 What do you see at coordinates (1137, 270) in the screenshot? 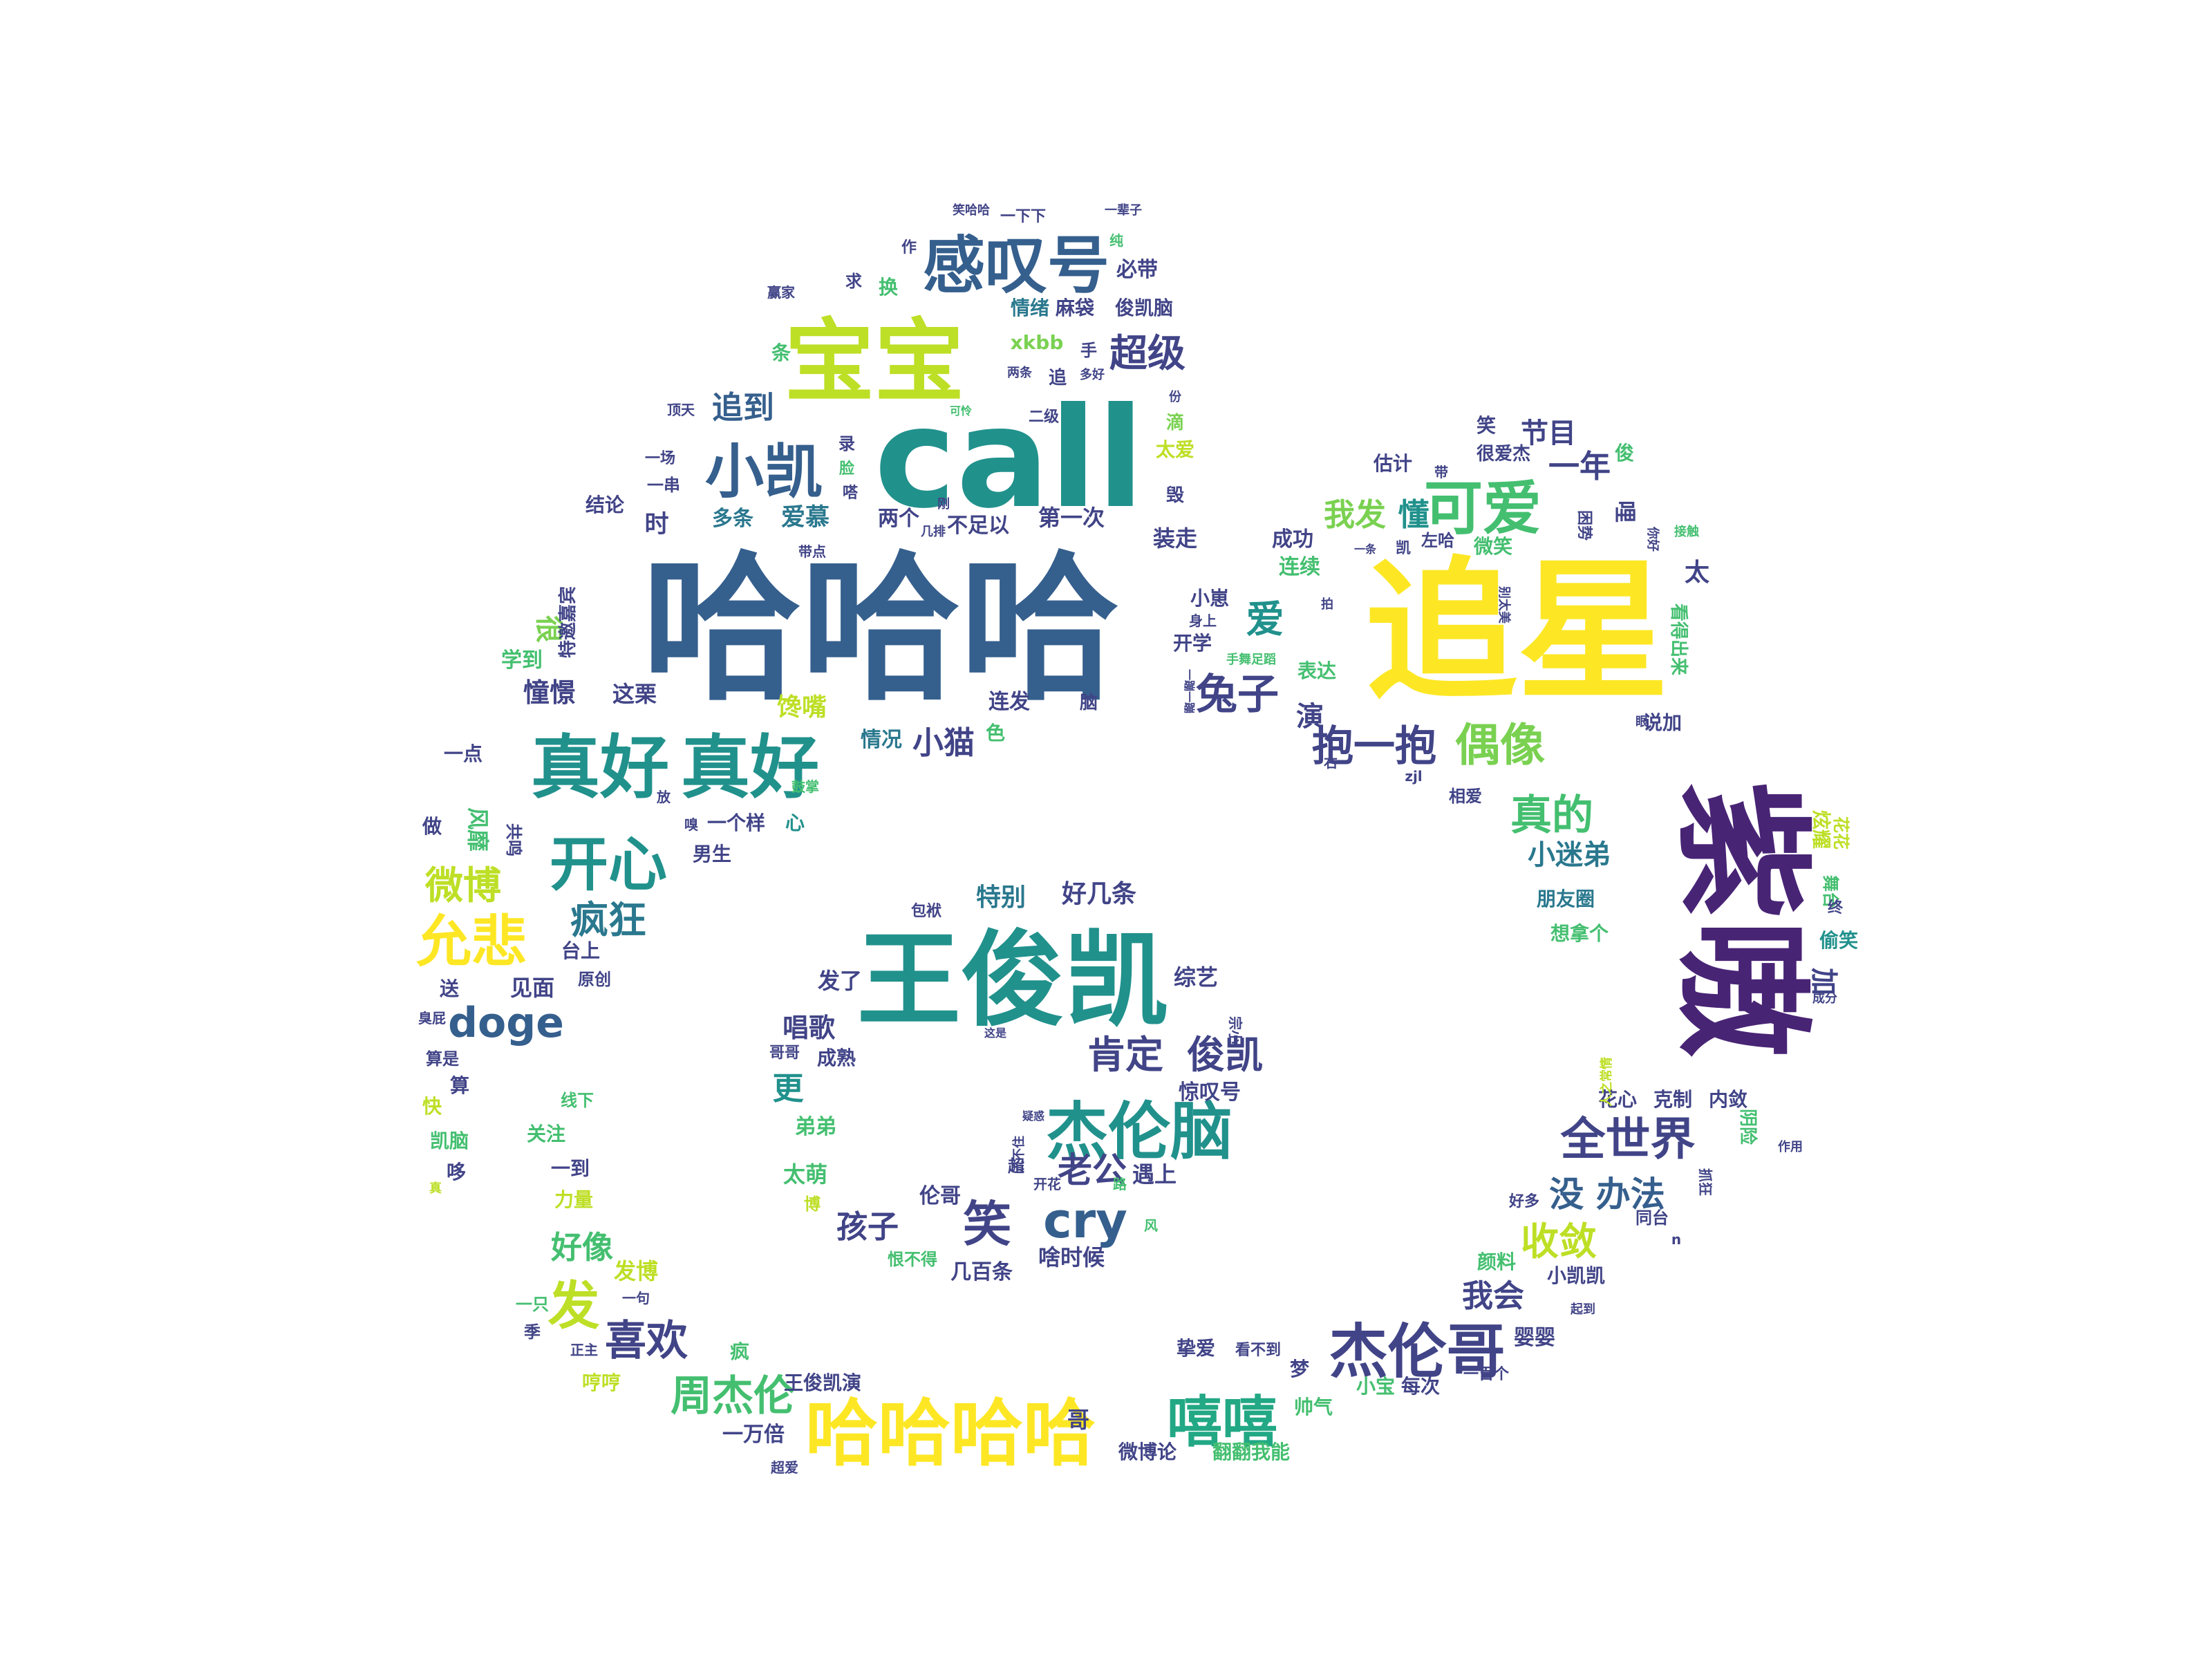
I see `word-bidai: 必带` at bounding box center [1137, 270].